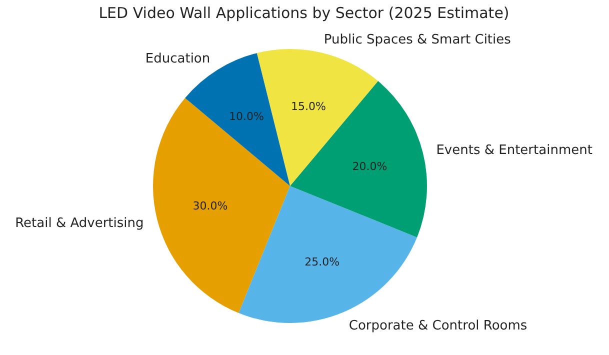  Describe the element at coordinates (514, 150) in the screenshot. I see `slice-label: Events & Entertainment` at that location.